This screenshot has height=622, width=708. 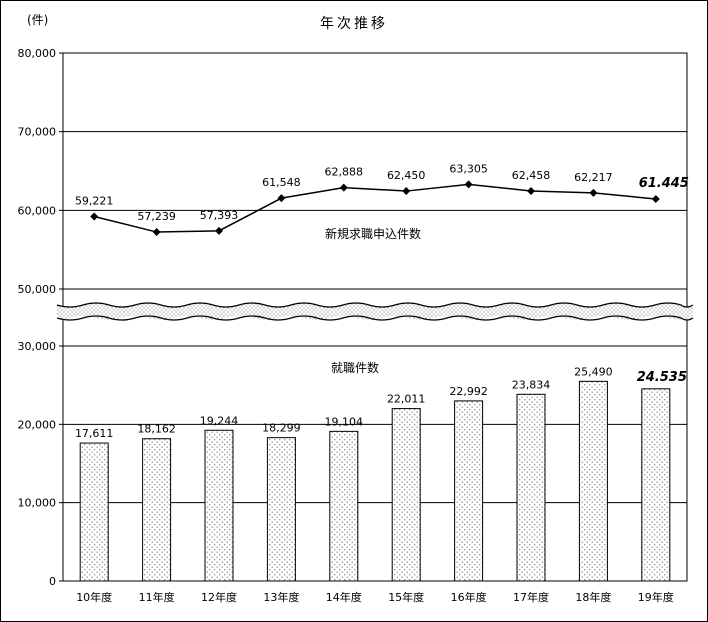 I want to click on line-value-label: 61,548, so click(x=281, y=182).